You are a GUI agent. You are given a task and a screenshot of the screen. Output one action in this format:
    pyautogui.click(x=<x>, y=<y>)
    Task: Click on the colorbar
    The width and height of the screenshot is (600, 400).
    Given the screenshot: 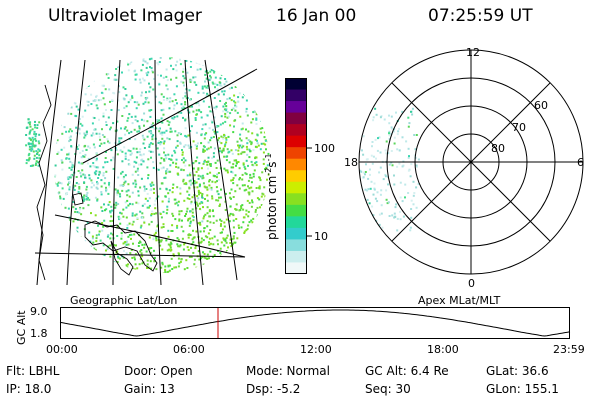 What is the action you would take?
    pyautogui.click(x=298, y=176)
    